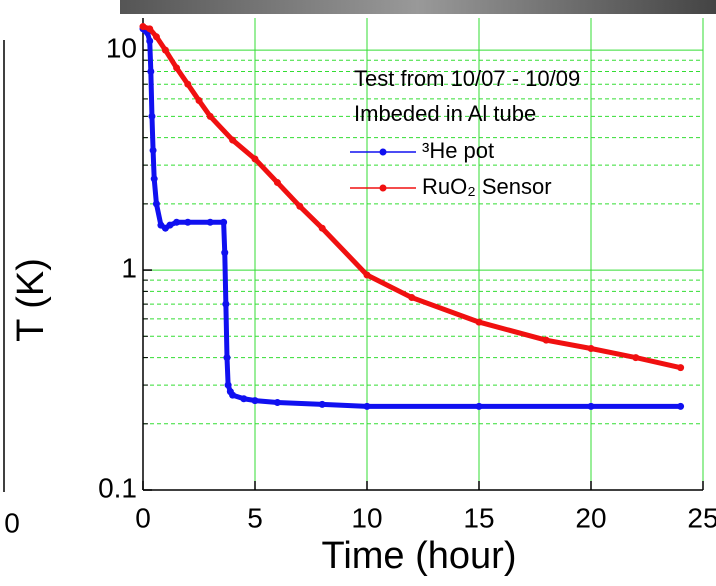 This screenshot has width=716, height=586. I want to click on y-tick-label: 0.1, so click(117, 487).